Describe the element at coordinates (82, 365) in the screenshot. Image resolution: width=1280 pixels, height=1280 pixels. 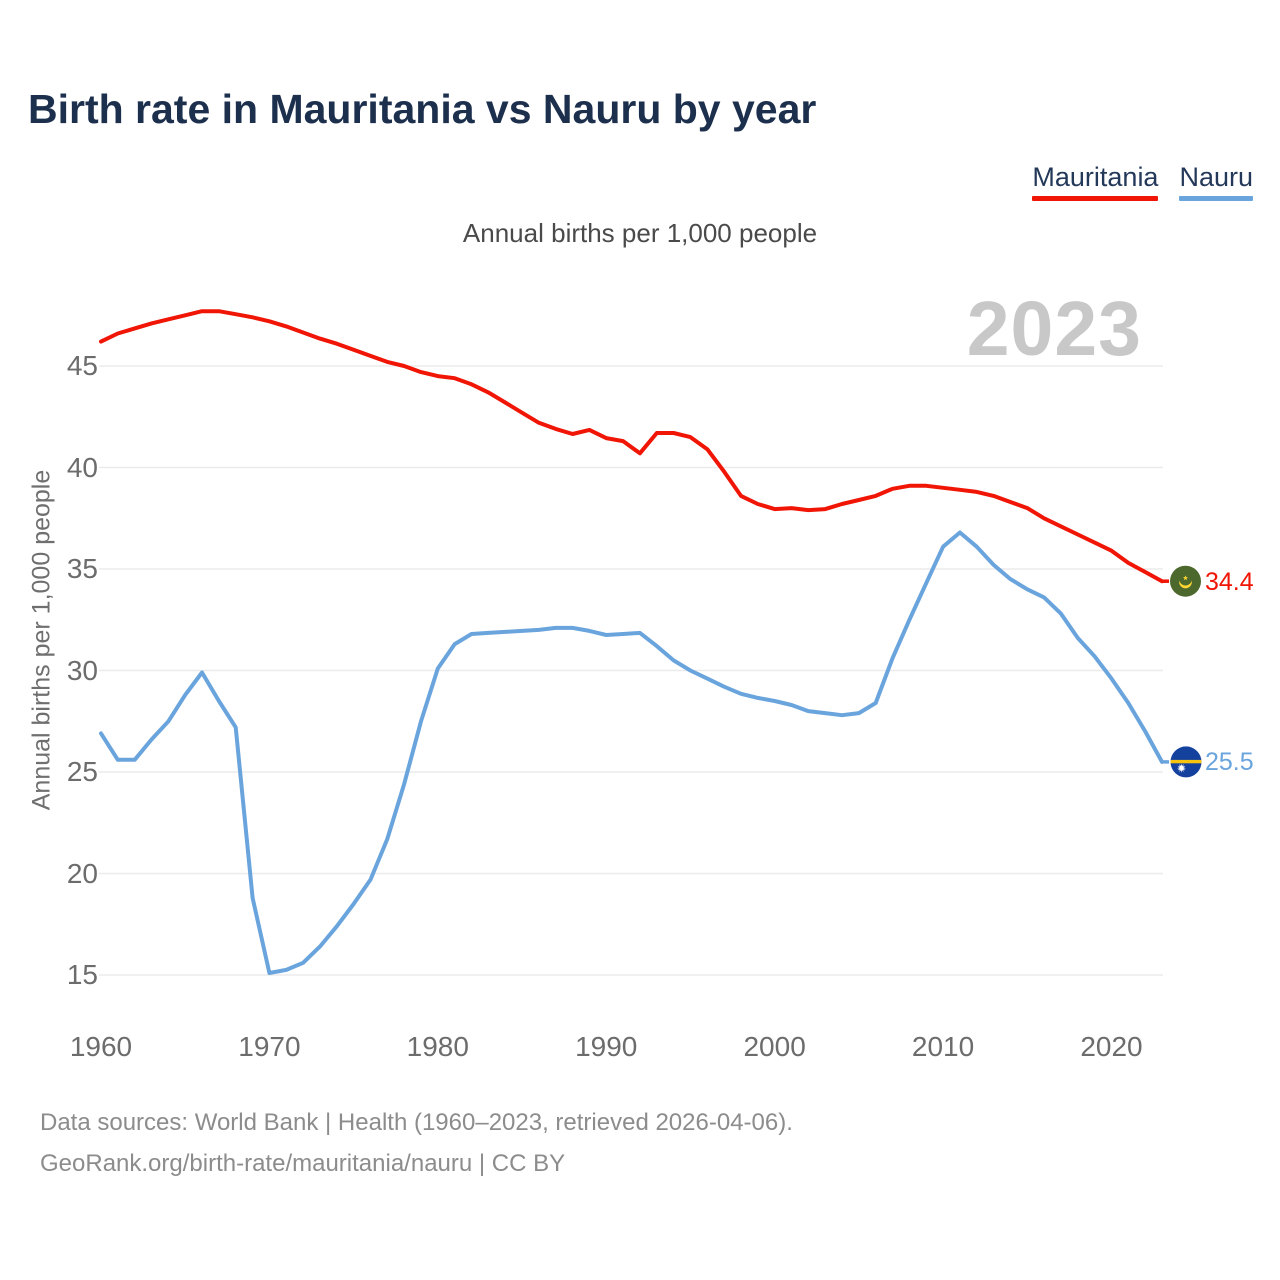
I see `y-tick-45: 45` at that location.